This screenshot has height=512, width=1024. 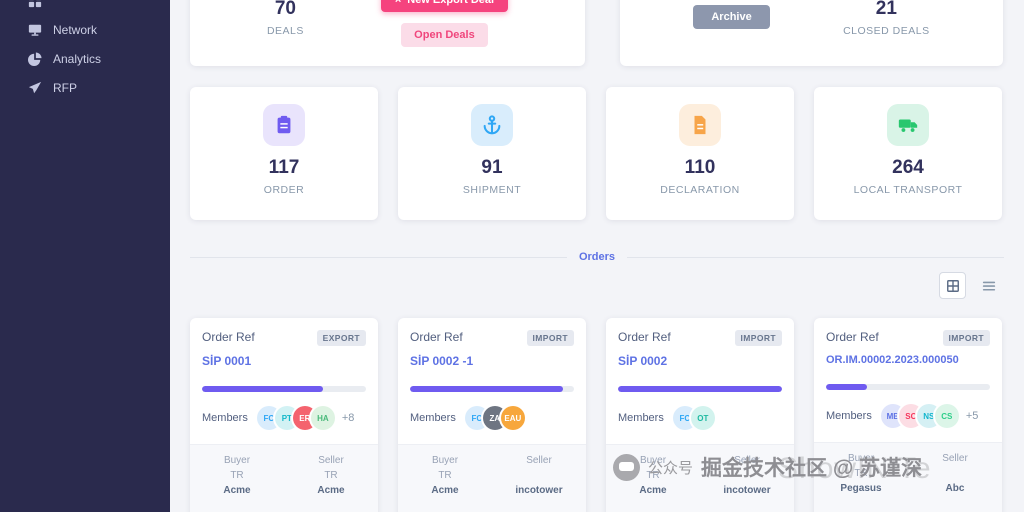 I want to click on member-avatars: FC PT ER HA, so click(x=295, y=418).